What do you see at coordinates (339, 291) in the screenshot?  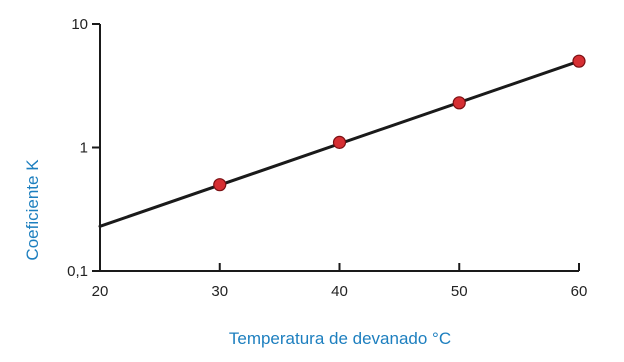 I see `x-tick-label: 40` at bounding box center [339, 291].